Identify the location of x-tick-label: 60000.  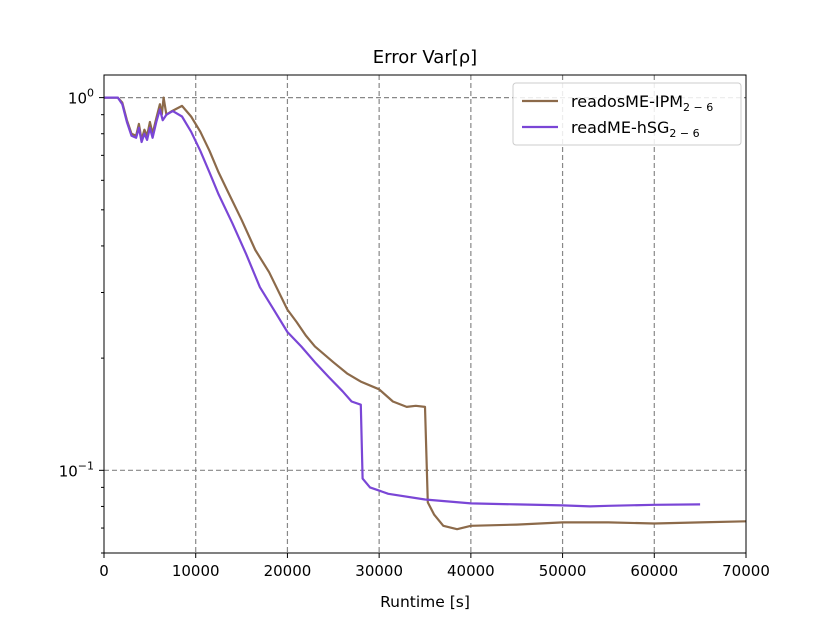
(654, 571).